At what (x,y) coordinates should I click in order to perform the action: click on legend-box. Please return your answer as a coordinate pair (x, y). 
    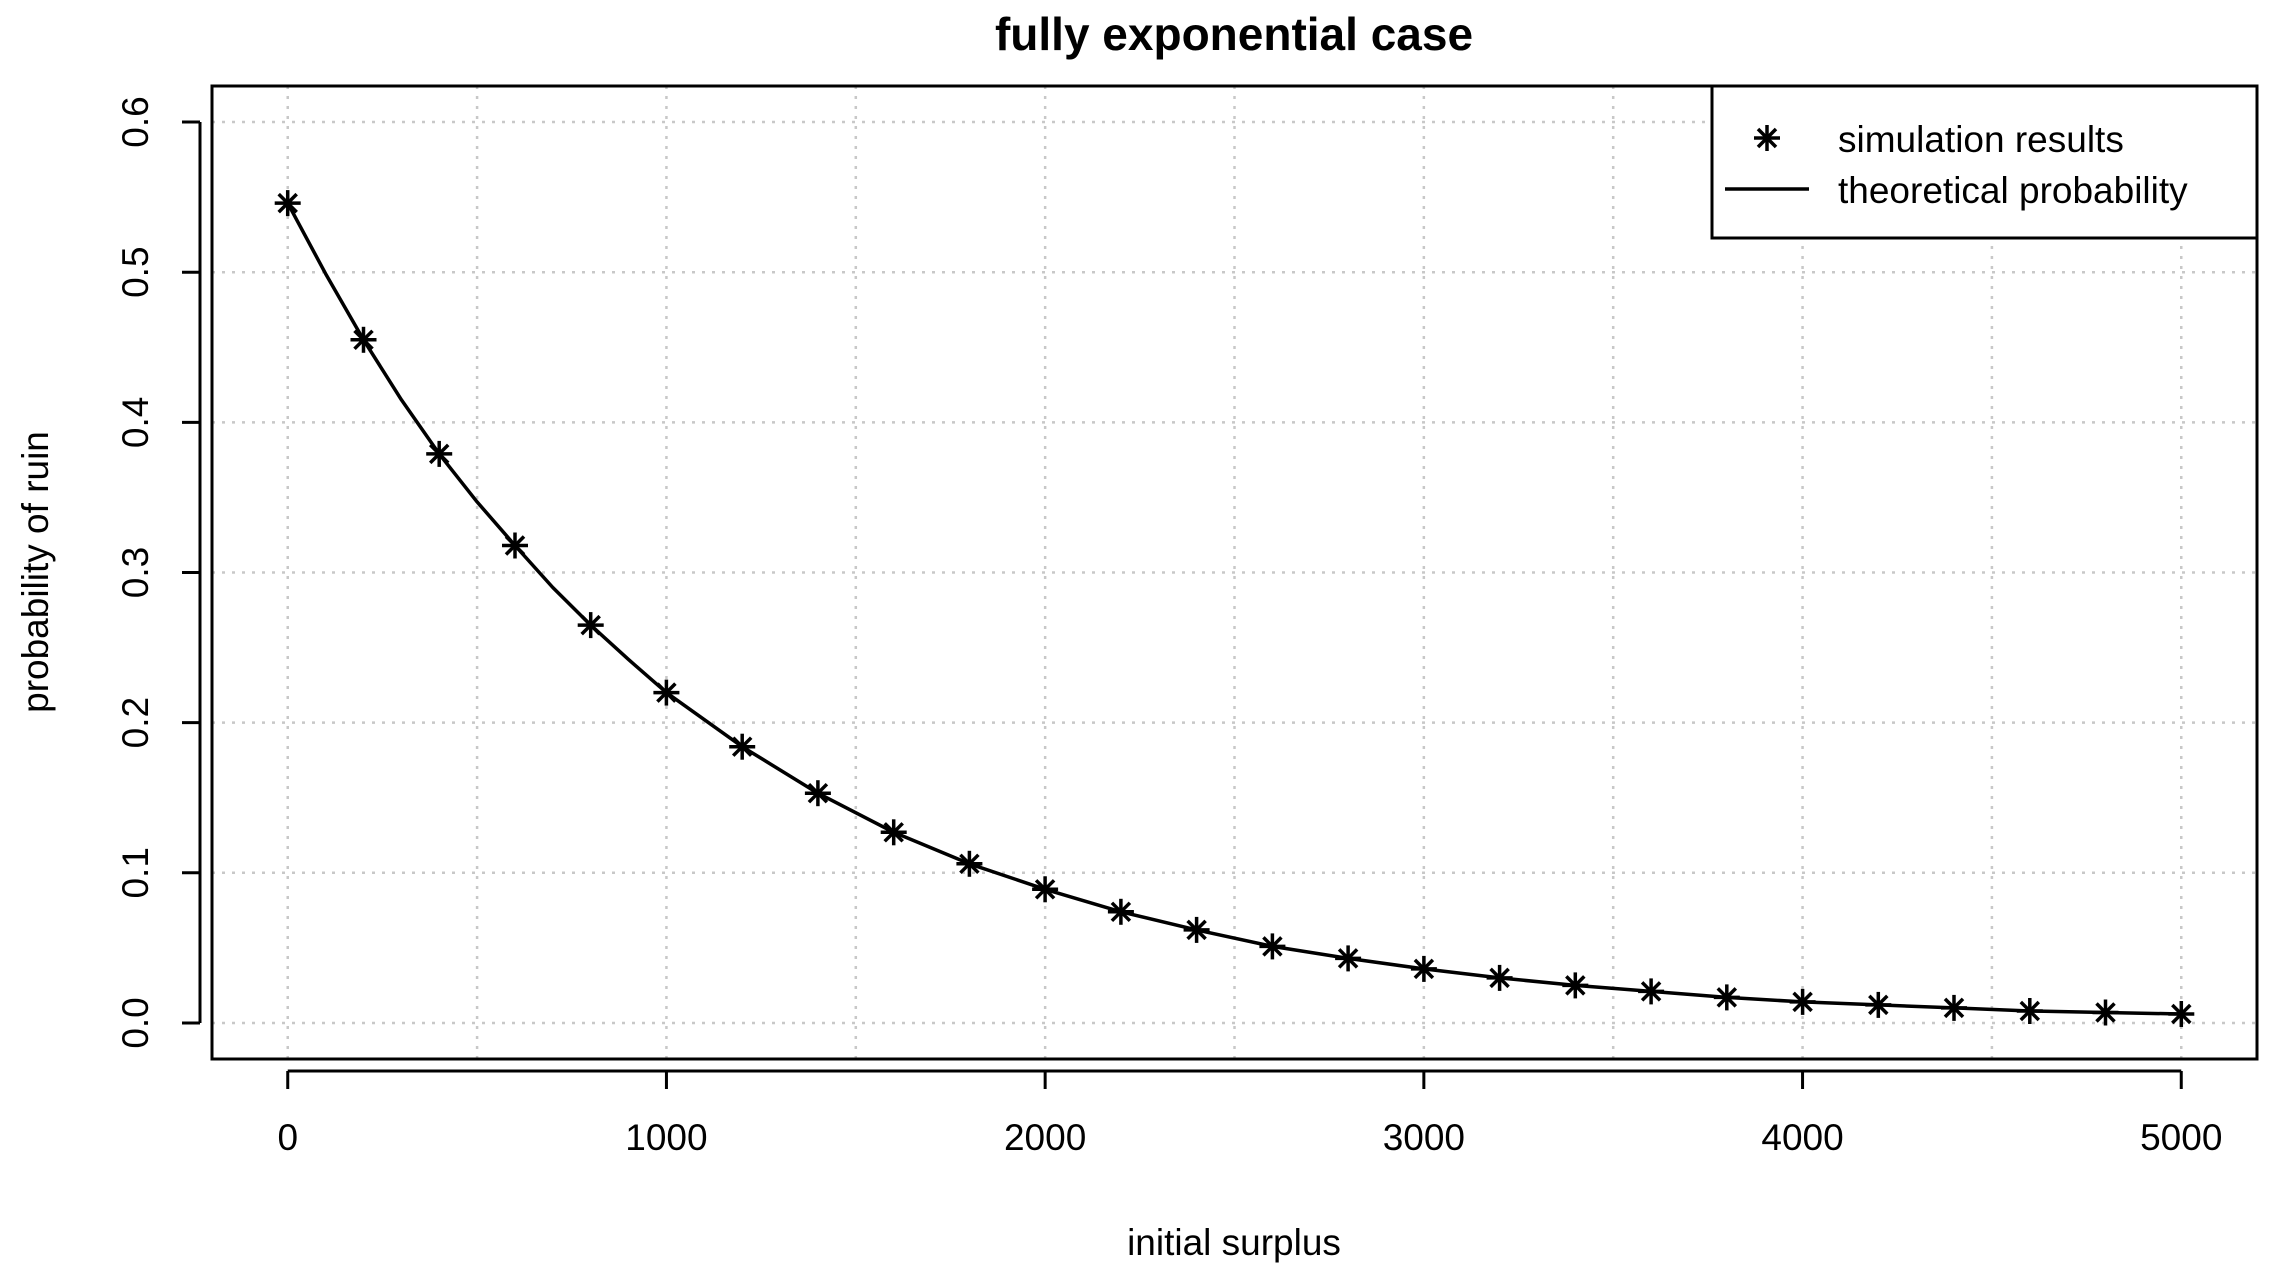
    Looking at the image, I should click on (1984, 162).